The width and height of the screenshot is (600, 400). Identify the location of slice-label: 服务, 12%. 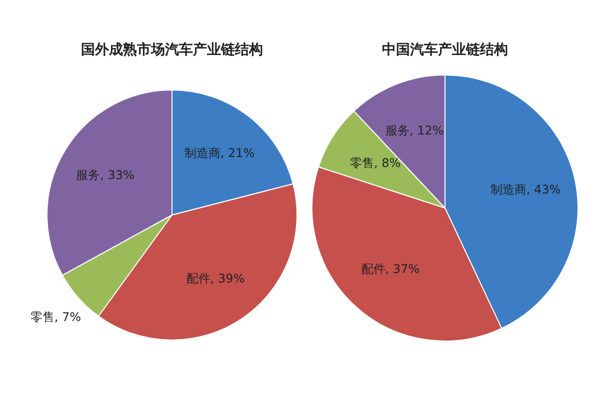
(414, 131).